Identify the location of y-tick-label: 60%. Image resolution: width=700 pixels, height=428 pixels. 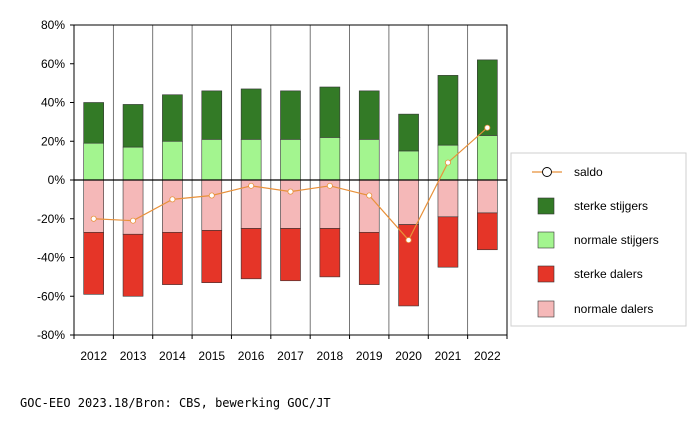
(53, 64).